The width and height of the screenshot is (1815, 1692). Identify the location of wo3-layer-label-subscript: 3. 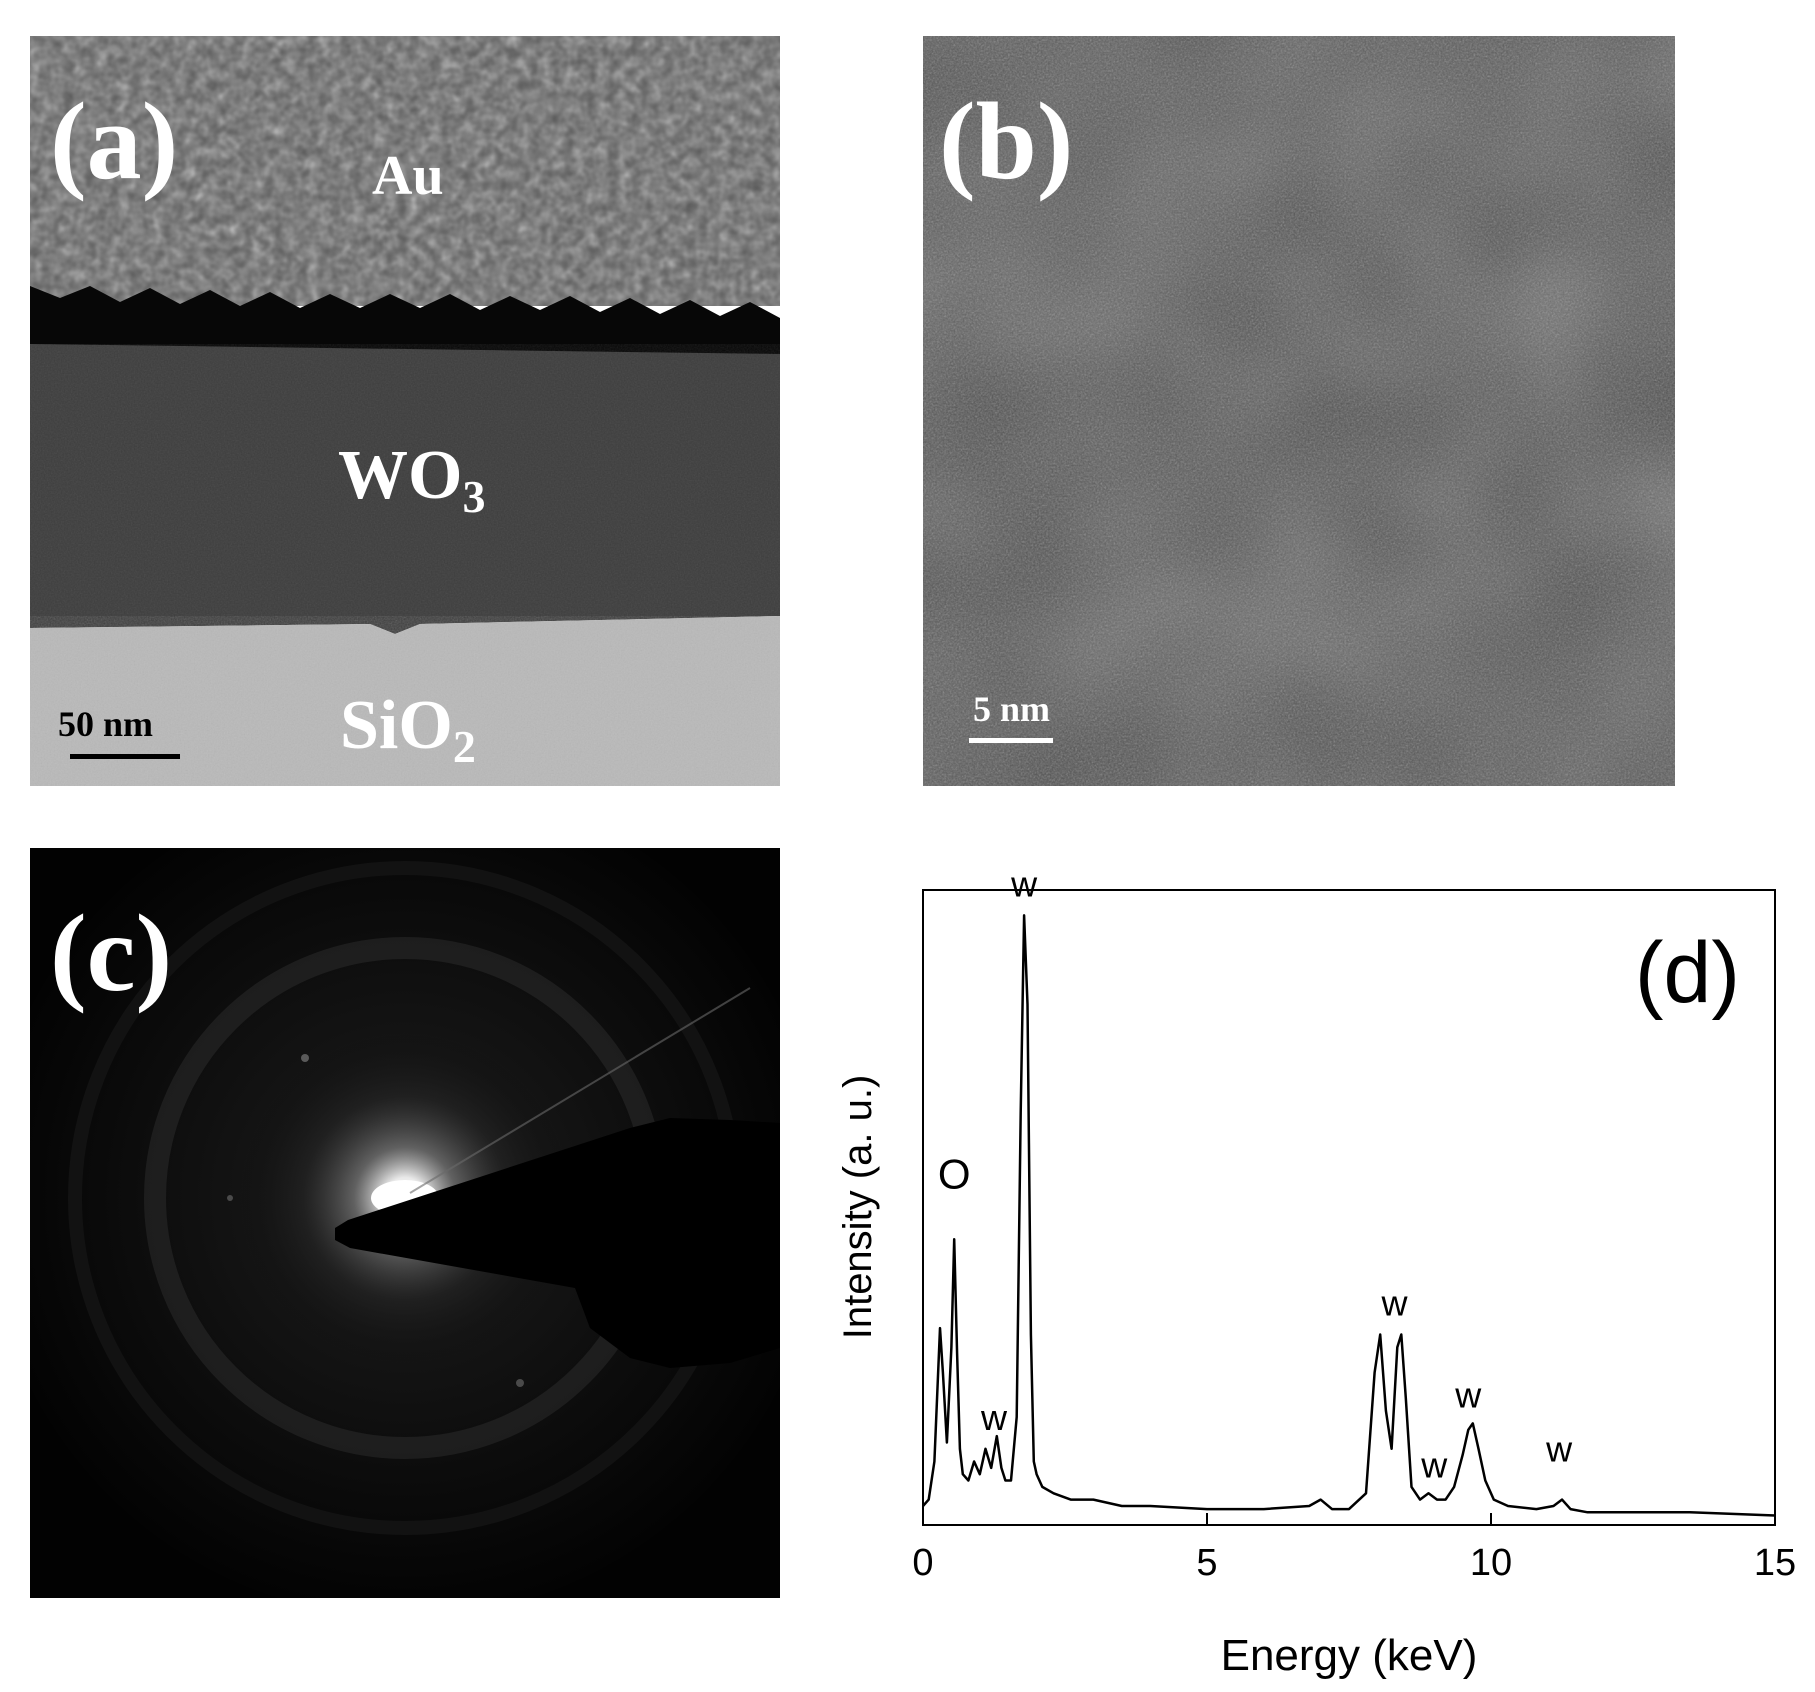
(474, 496).